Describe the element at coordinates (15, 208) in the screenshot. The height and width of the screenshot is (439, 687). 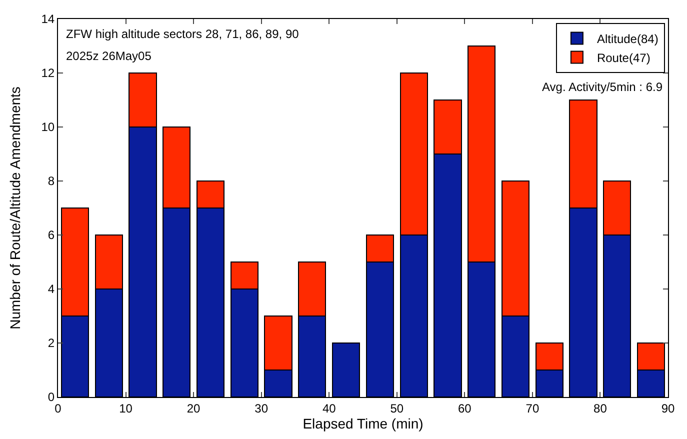
I see `y-axis-title: Number of Route/Altitude Amendments` at that location.